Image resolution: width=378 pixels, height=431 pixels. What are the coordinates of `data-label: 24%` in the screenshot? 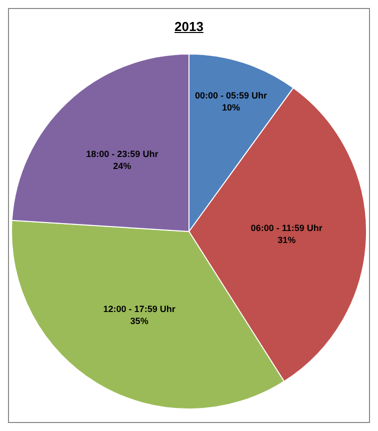 It's located at (122, 165).